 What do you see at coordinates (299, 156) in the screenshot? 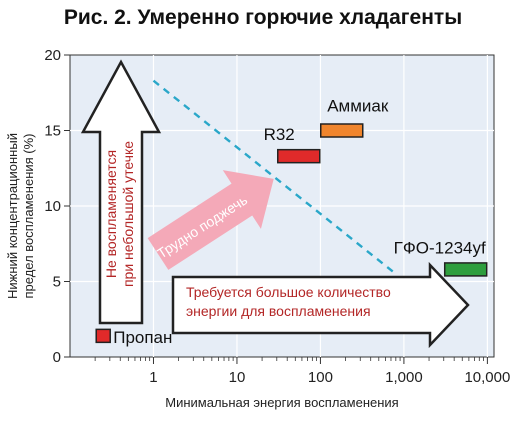
I see `marker-R32` at bounding box center [299, 156].